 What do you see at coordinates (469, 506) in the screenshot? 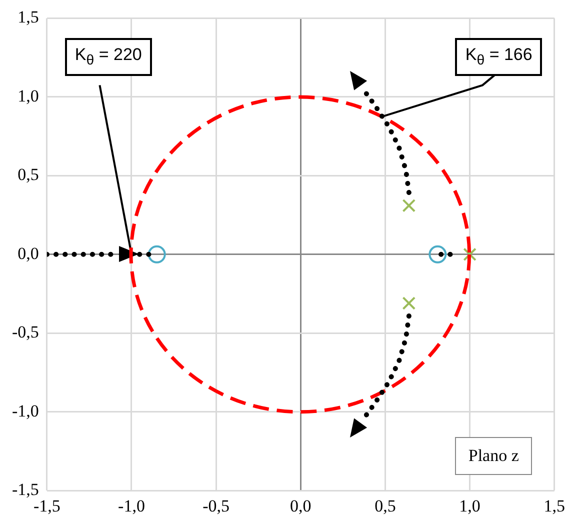
I see `x-tick-label: 1,0` at bounding box center [469, 506].